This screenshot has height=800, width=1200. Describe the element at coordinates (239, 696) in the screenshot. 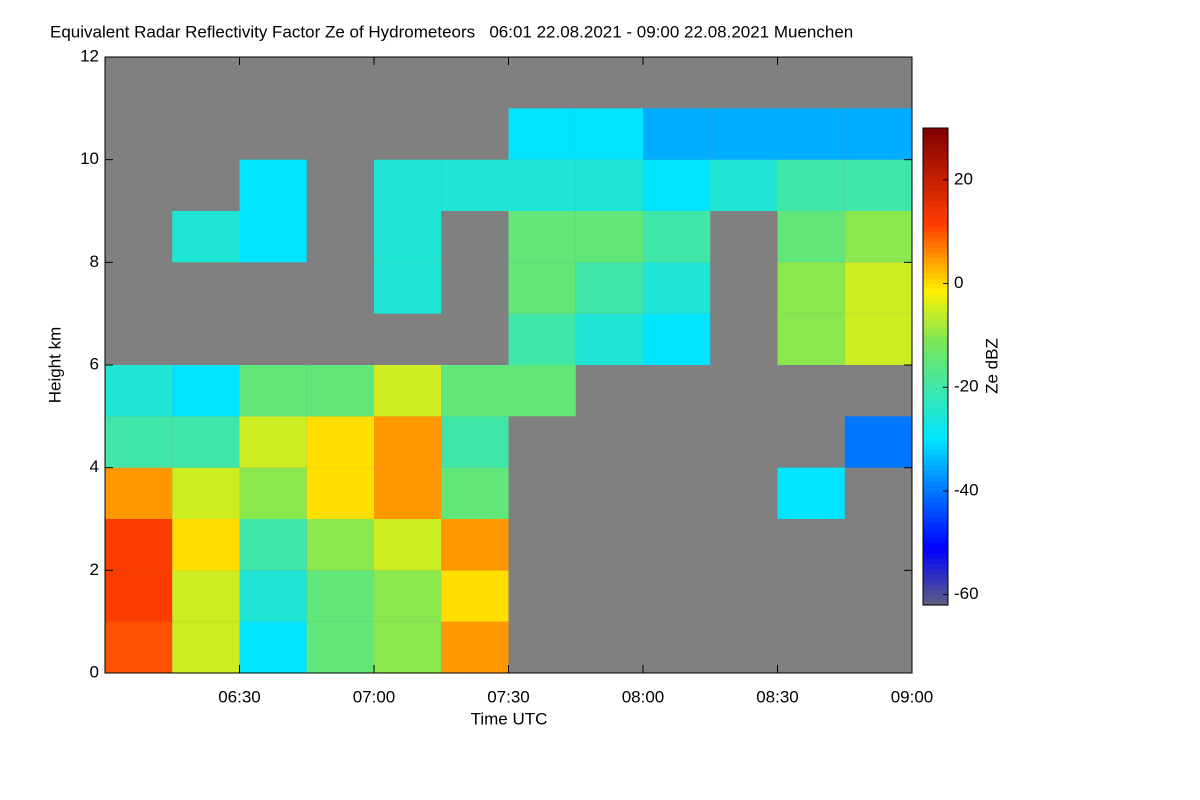

I see `x-tick-label: 06:30` at that location.